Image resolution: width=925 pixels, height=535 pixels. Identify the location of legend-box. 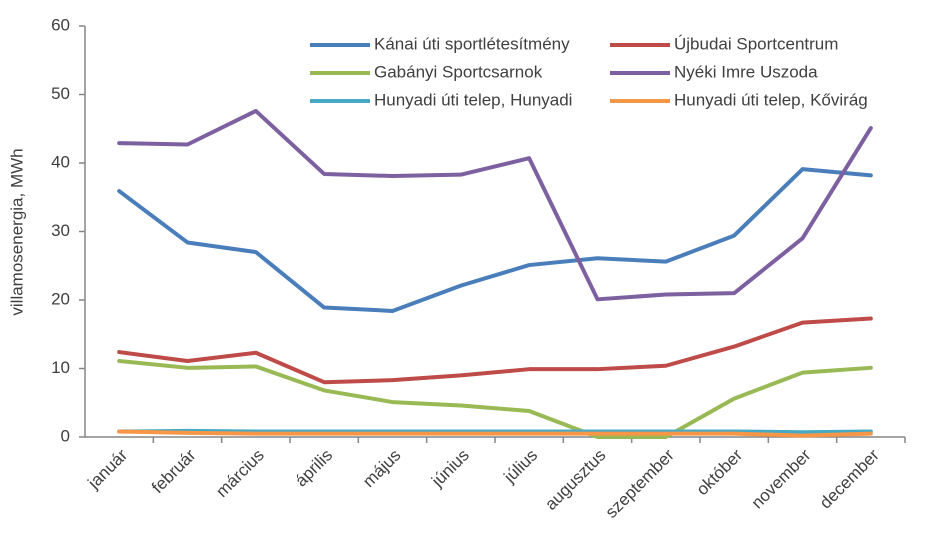
(604, 73).